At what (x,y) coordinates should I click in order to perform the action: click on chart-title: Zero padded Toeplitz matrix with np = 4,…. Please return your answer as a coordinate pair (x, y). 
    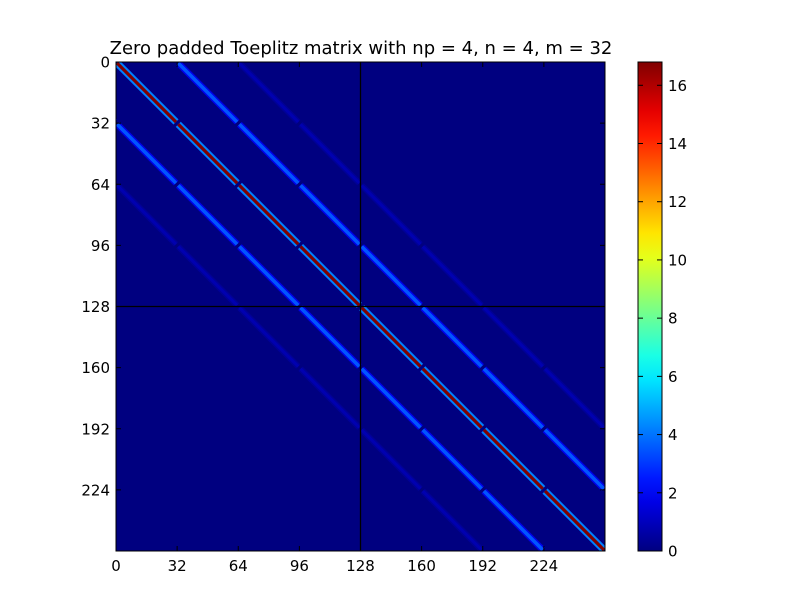
    Looking at the image, I should click on (361, 48).